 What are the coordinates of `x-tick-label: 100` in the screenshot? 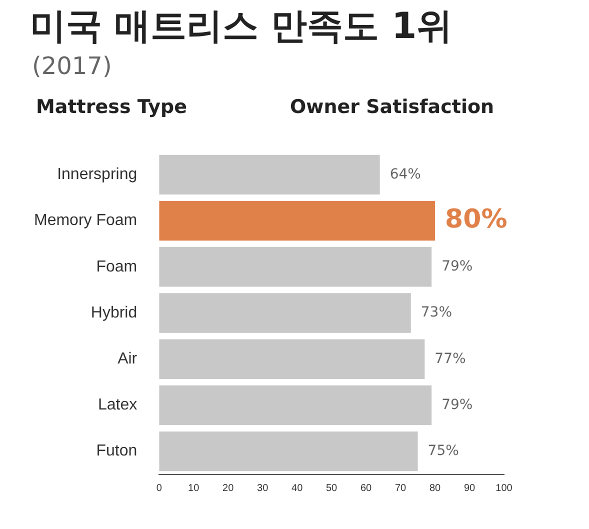 It's located at (504, 488).